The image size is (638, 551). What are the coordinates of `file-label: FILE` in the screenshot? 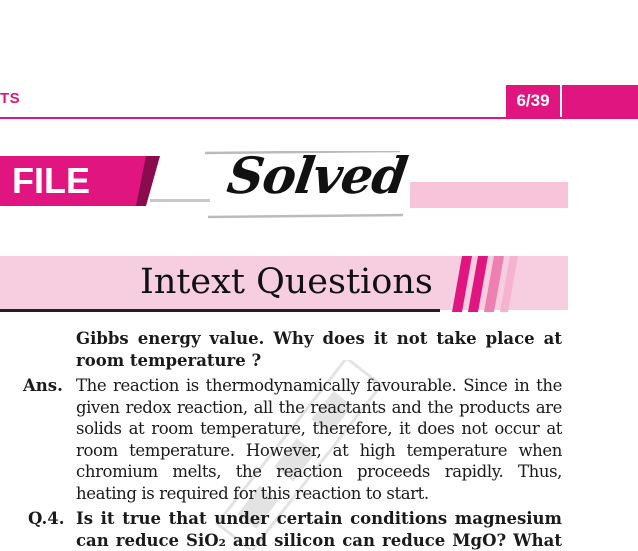 It's located at (65, 181).